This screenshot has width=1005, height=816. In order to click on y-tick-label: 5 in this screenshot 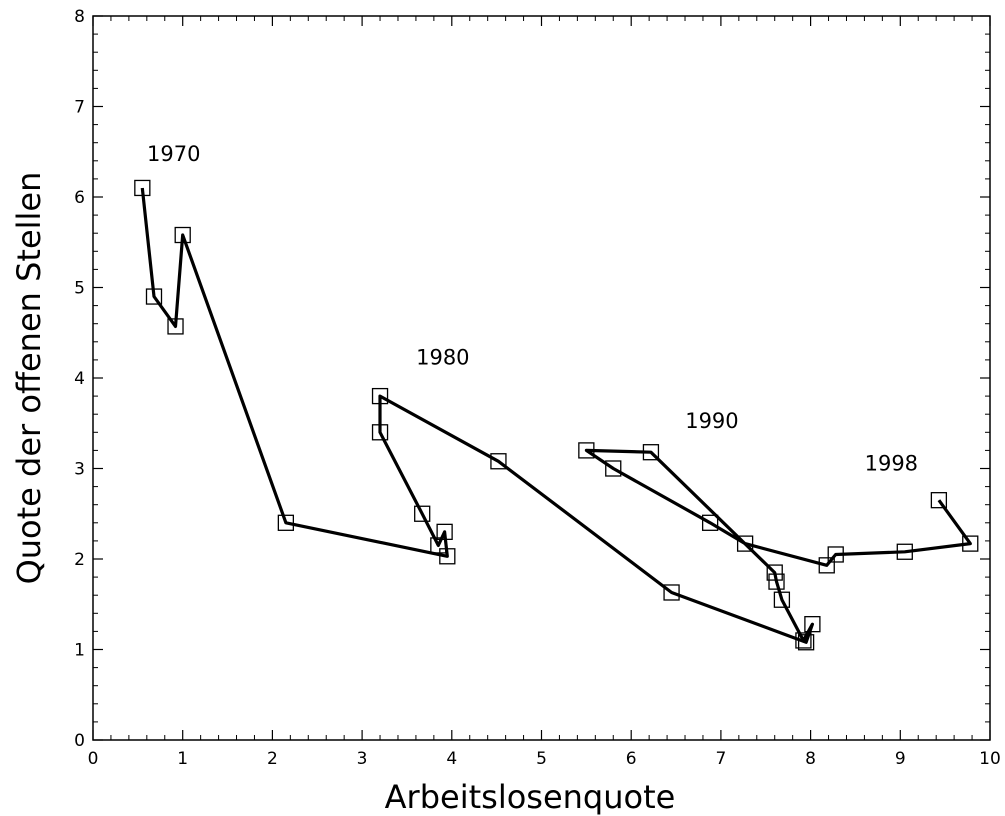, I will do `click(79, 289)`.